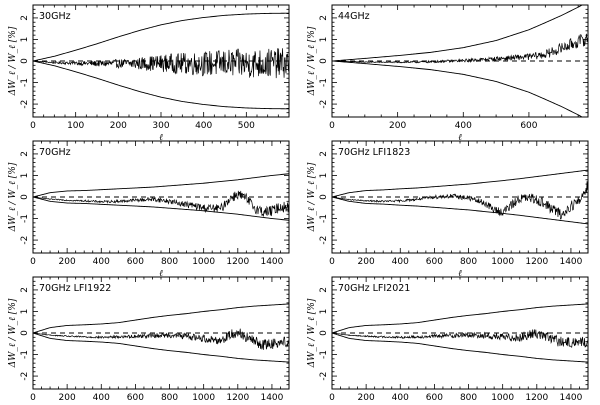  Describe the element at coordinates (55, 152) in the screenshot. I see `panel-title: 70GHz` at that location.